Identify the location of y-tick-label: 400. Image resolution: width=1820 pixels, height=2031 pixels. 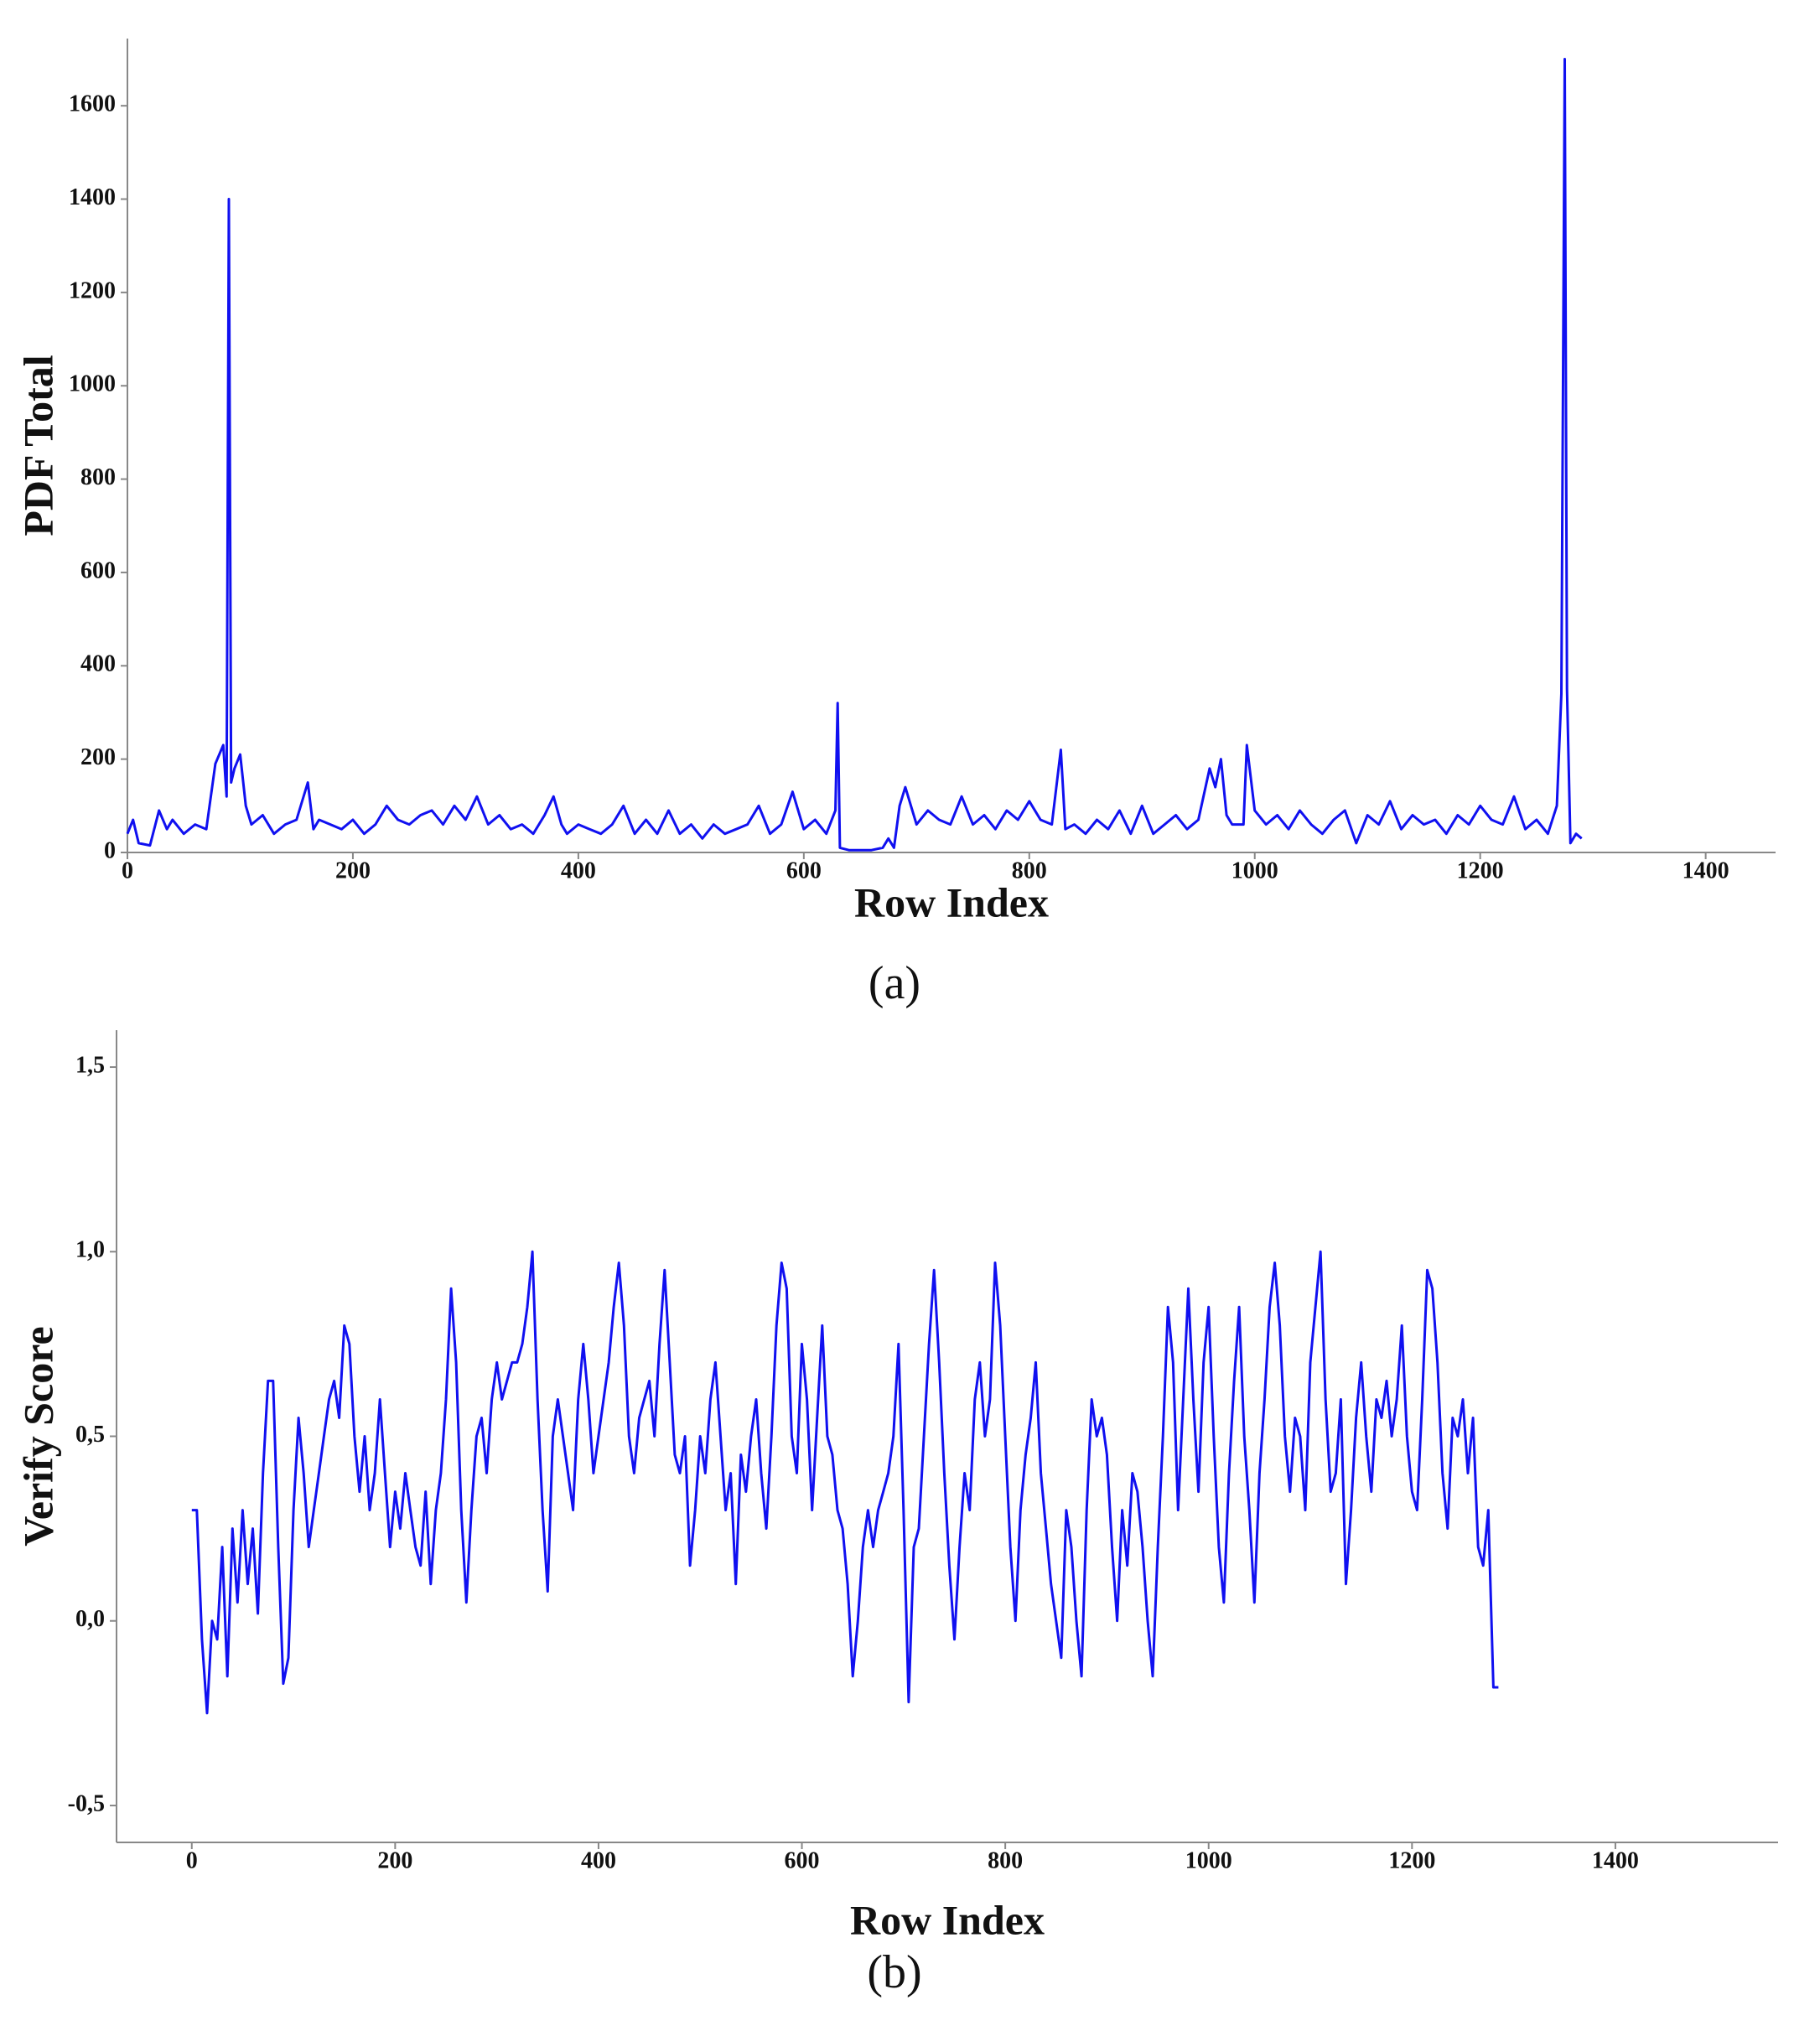
(98, 664).